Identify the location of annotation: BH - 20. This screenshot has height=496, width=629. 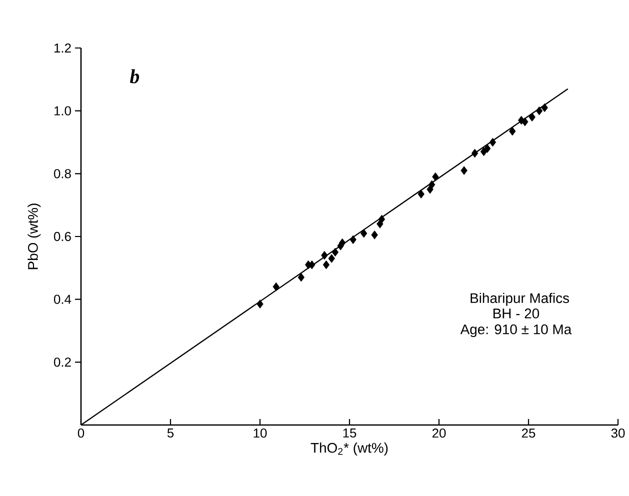
(516, 313).